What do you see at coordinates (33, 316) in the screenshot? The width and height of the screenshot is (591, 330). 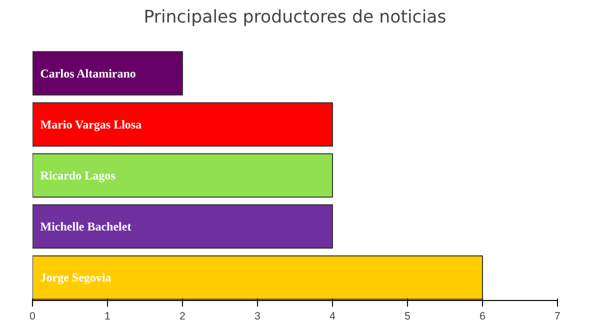 I see `x-tick-label: 0` at bounding box center [33, 316].